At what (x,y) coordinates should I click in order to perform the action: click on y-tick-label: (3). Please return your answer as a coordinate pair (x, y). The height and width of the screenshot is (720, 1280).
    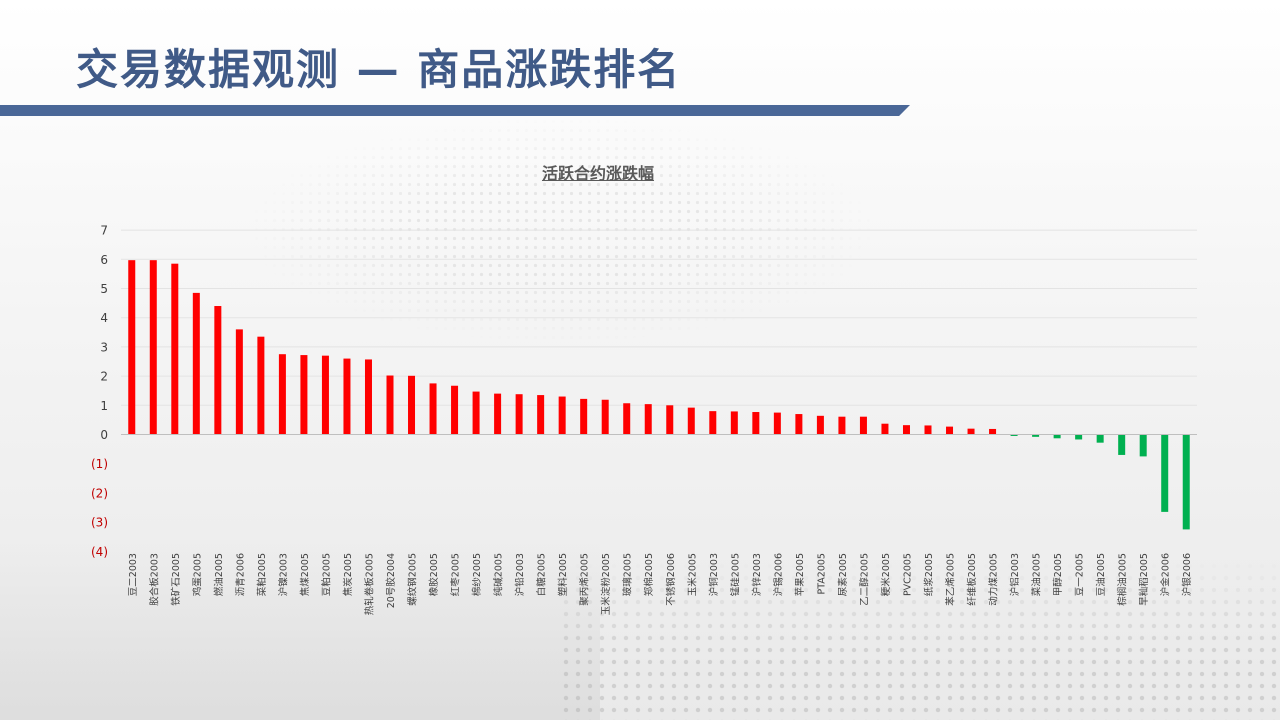
    Looking at the image, I should click on (99, 523).